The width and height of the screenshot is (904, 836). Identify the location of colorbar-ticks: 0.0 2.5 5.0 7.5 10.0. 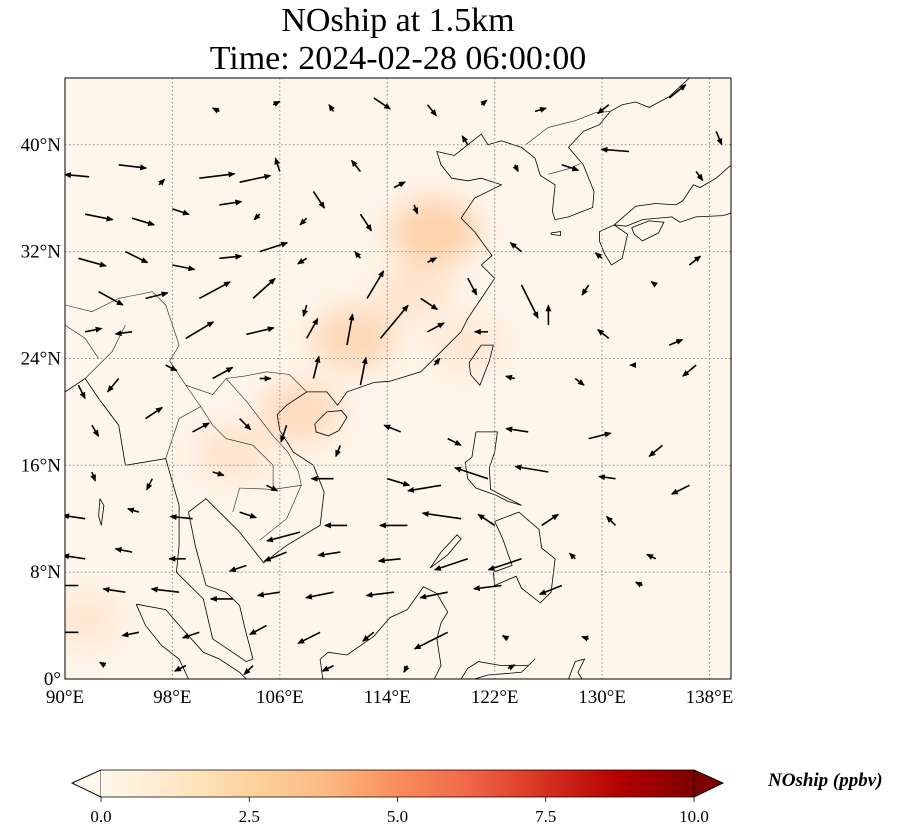
(399, 811).